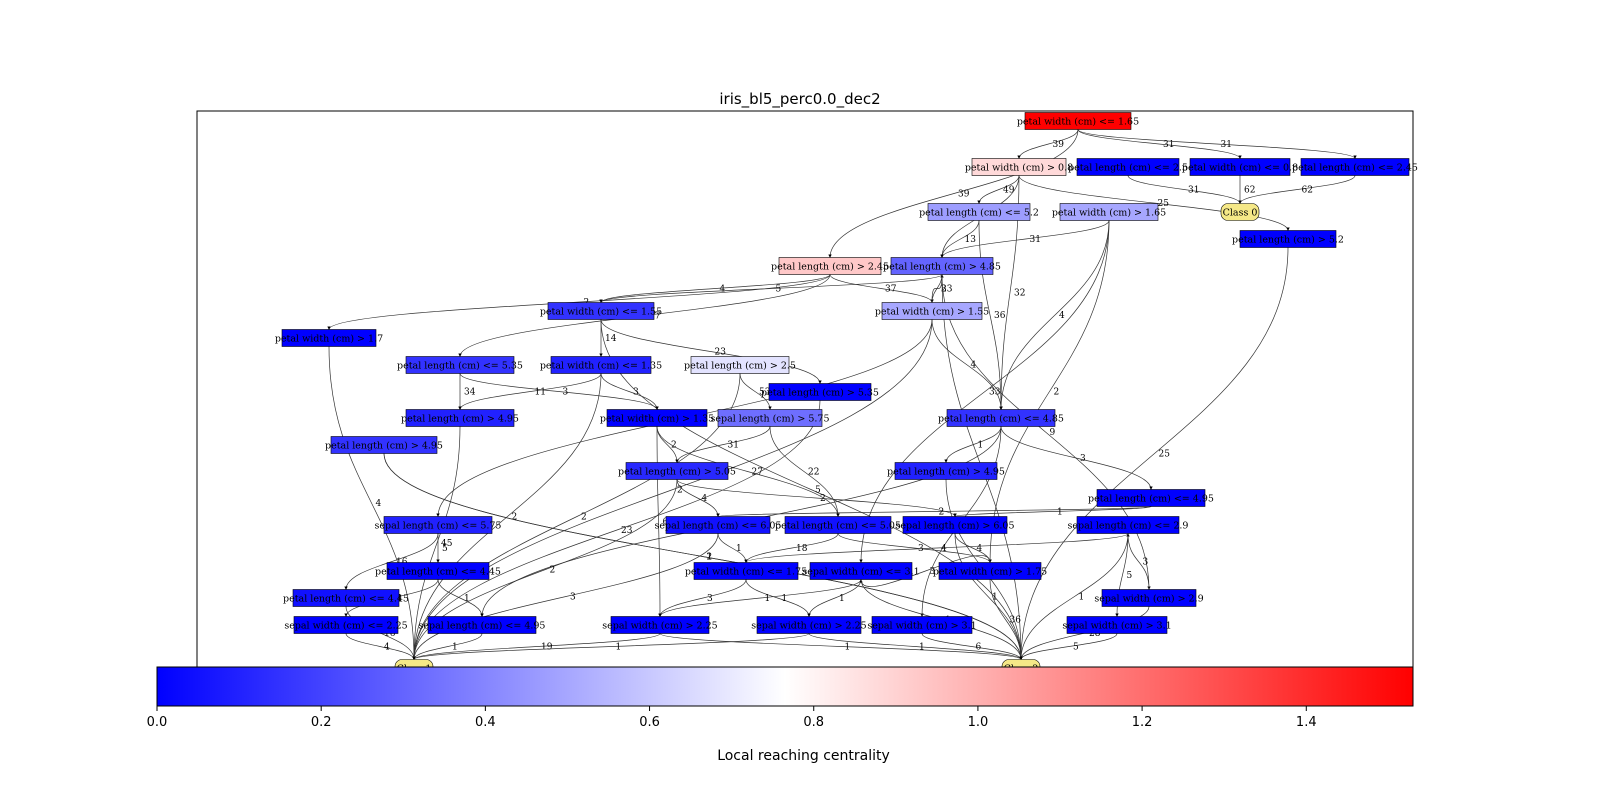 The width and height of the screenshot is (1600, 800). I want to click on colorbar-tick-label-0.6: 0.6, so click(649, 722).